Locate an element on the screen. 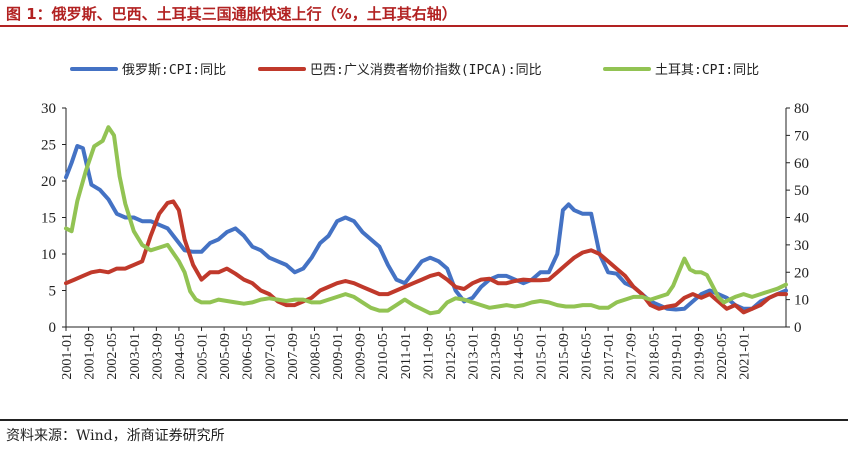  x-tick-label: 2017-09 is located at coordinates (632, 356).